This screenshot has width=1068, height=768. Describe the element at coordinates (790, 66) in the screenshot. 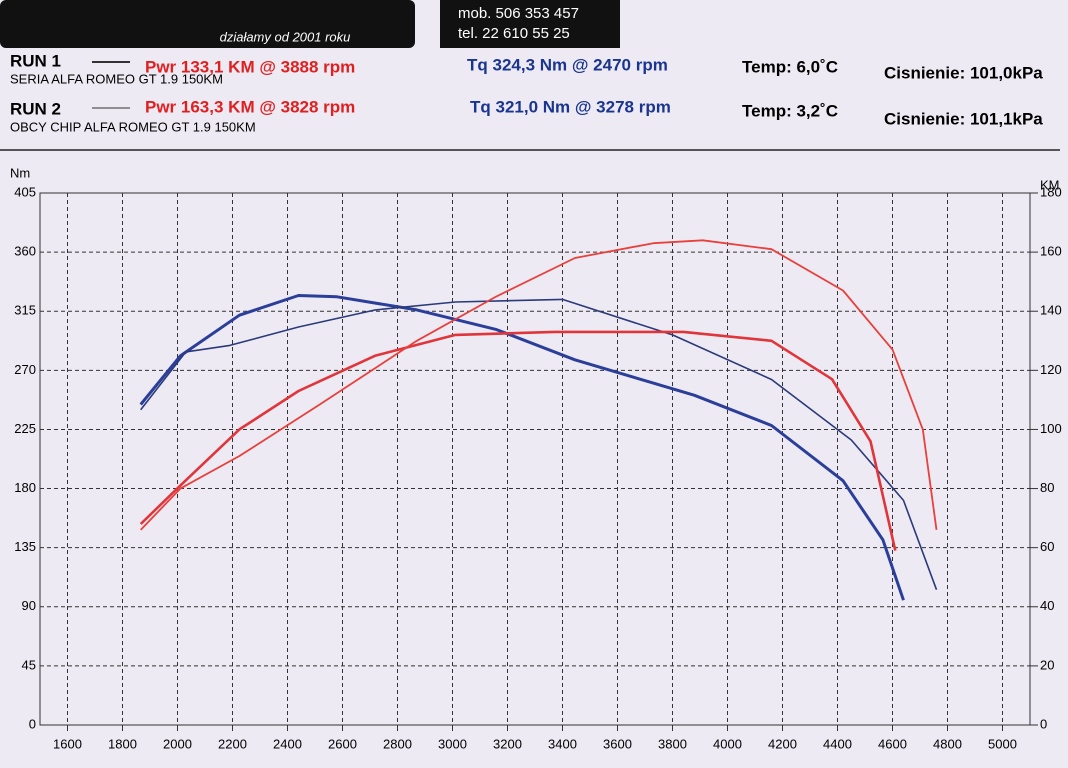

I see `run-temp: Temp: 6,0˚C` at that location.